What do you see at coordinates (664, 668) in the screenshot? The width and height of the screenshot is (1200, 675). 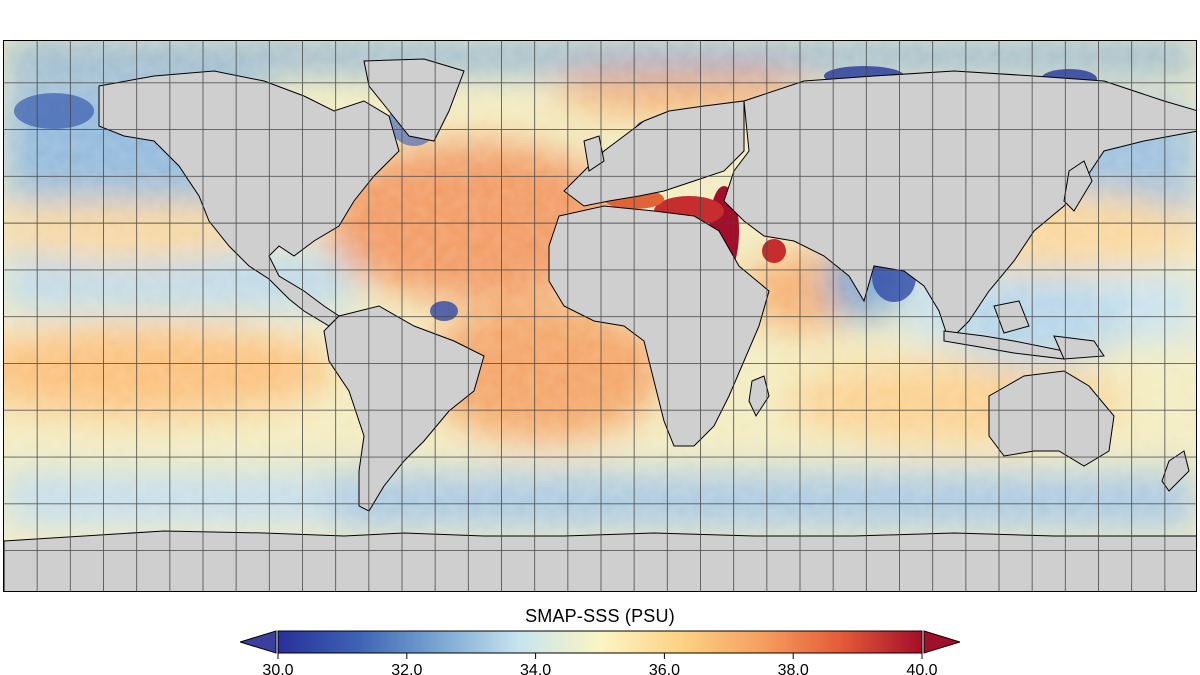 I see `colorbar-tick-label: 36.0` at bounding box center [664, 668].